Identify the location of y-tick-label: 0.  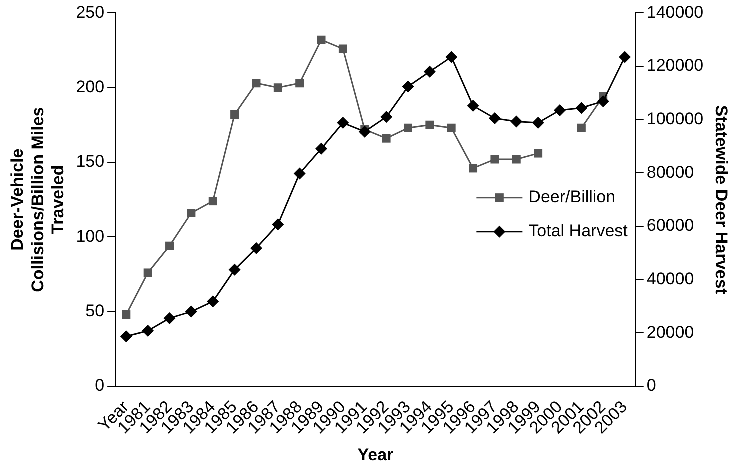
(100, 386).